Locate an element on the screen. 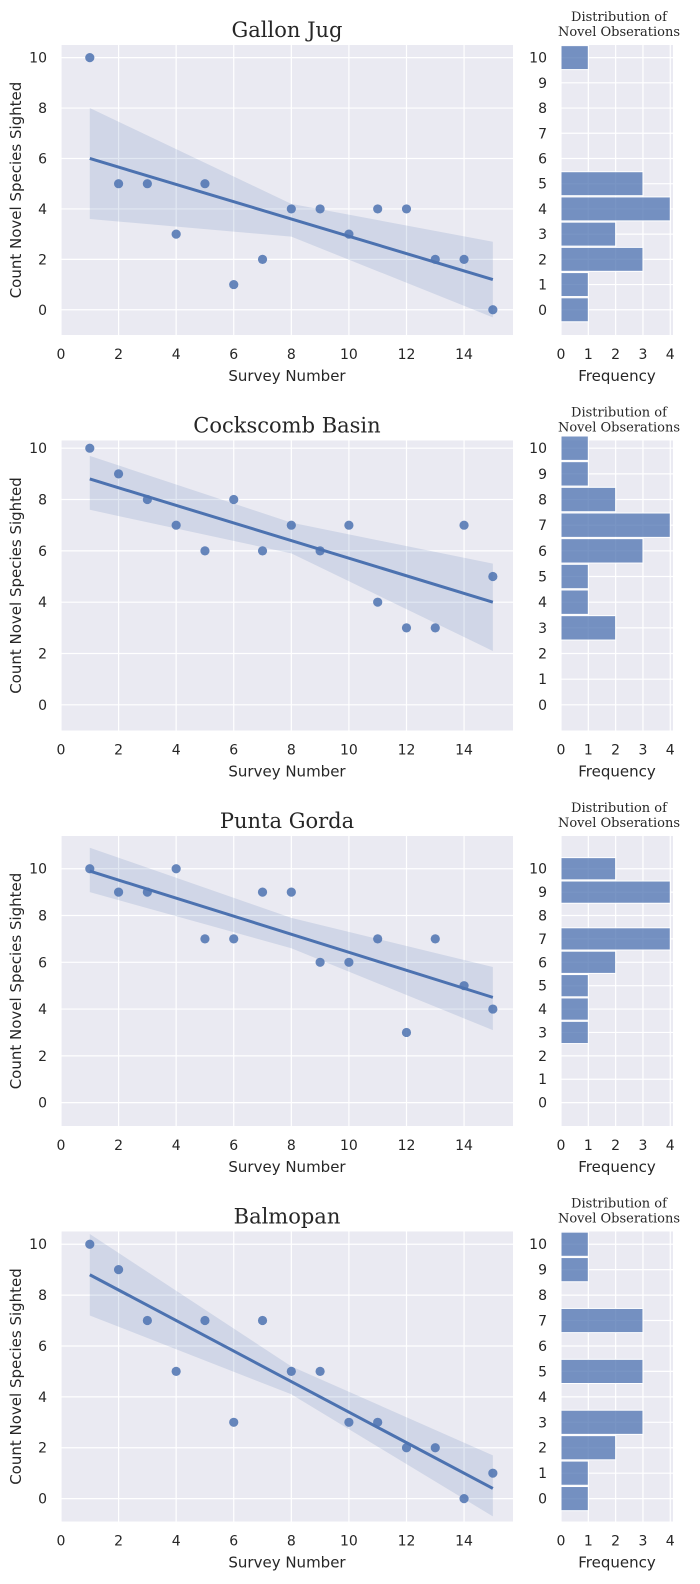 This screenshot has height=1584, width=700. histogram-category-label: 5 is located at coordinates (542, 185).